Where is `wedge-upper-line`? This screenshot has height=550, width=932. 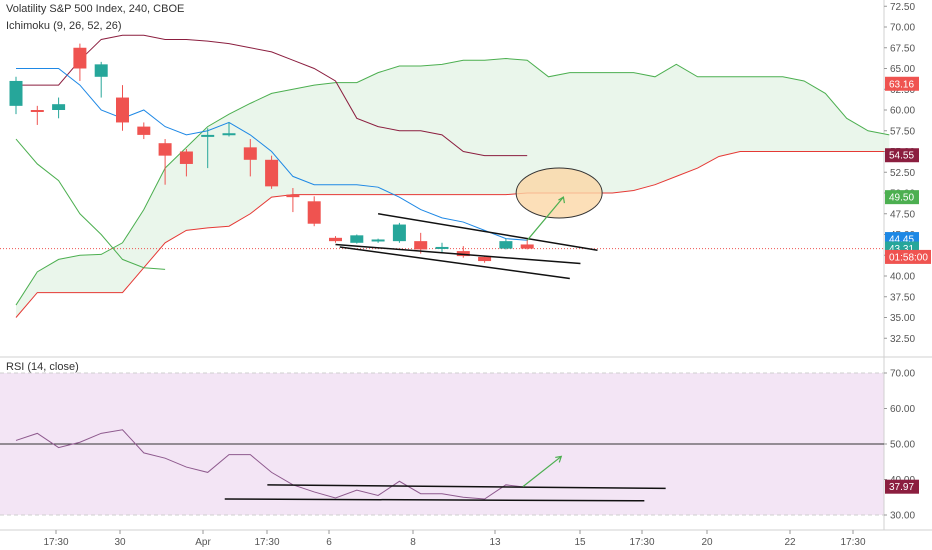
wedge-upper-line is located at coordinates (458, 254).